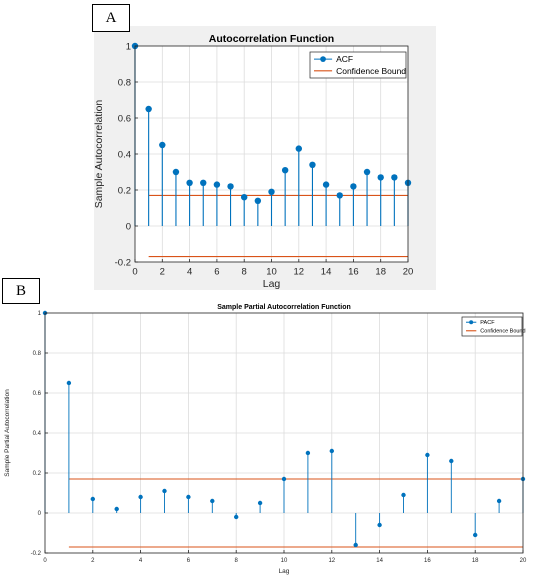 The width and height of the screenshot is (550, 579). What do you see at coordinates (99, 154) in the screenshot?
I see `y-axis-label: Sample Autocorrelation` at bounding box center [99, 154].